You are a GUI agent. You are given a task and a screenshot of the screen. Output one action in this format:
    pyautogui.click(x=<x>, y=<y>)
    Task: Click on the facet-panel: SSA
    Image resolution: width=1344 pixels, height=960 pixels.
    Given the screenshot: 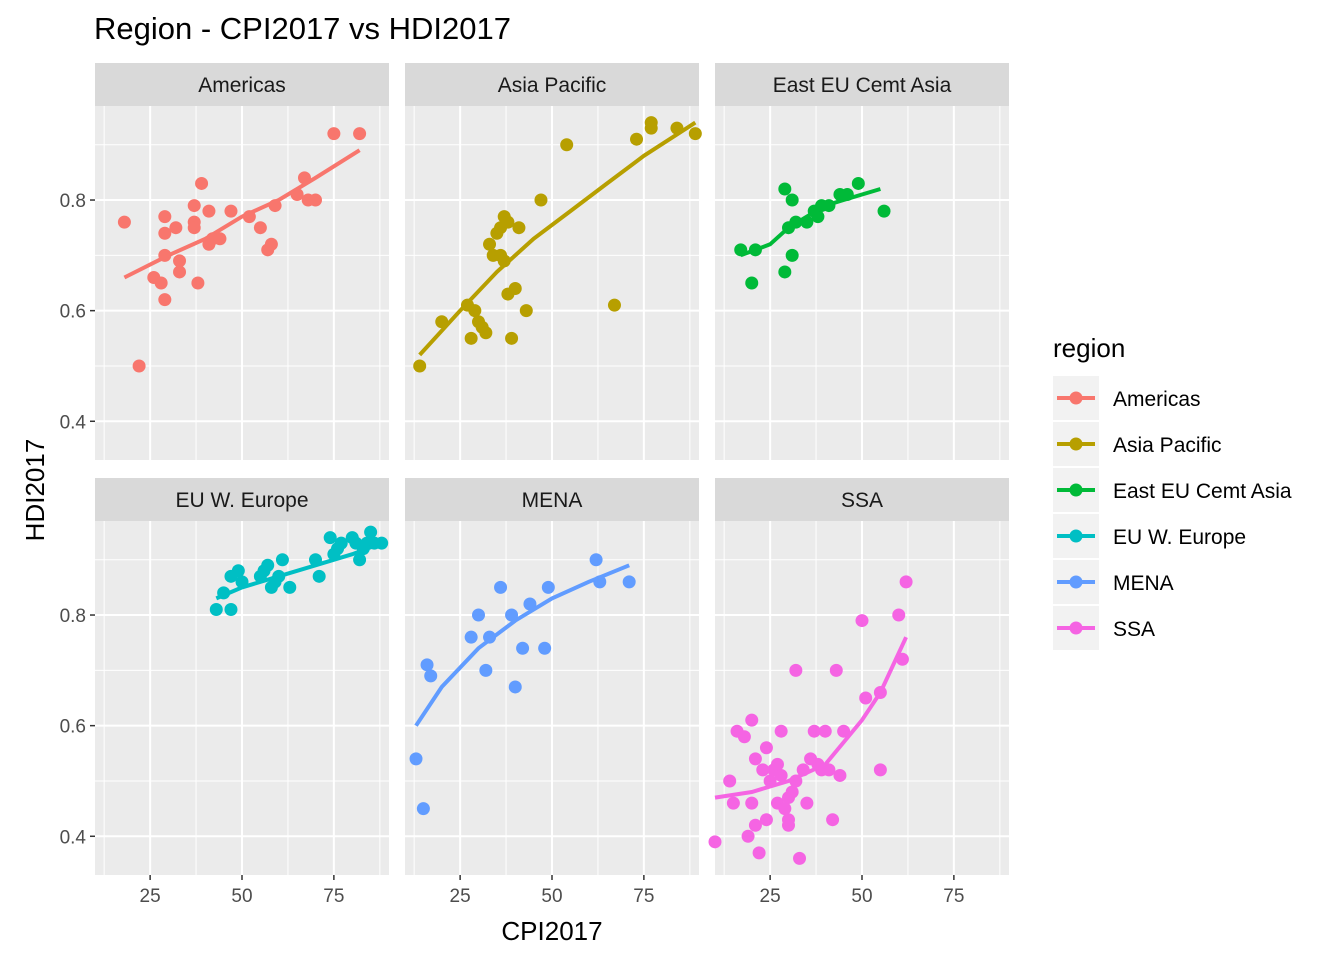 What is the action you would take?
    pyautogui.click(x=858, y=676)
    